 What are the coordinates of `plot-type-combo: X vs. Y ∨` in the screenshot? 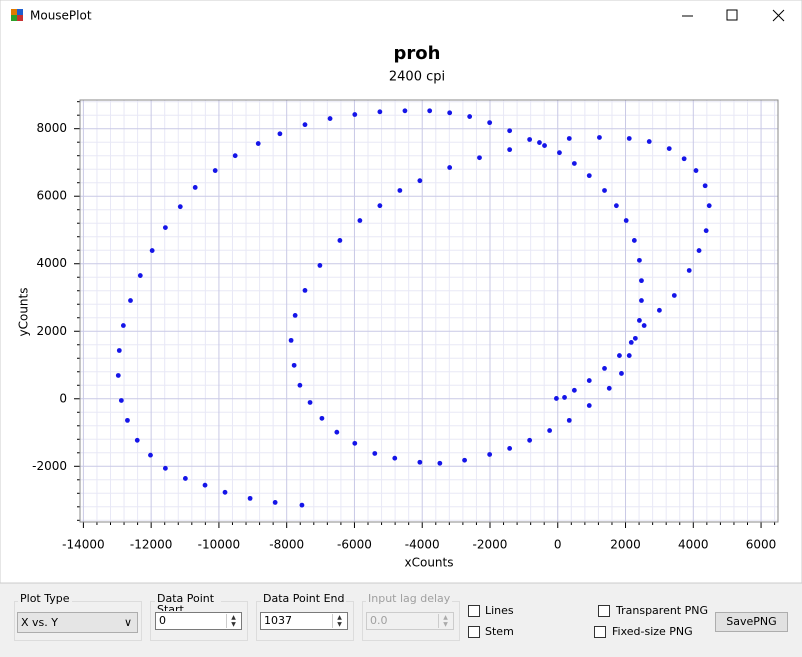 It's located at (77, 622).